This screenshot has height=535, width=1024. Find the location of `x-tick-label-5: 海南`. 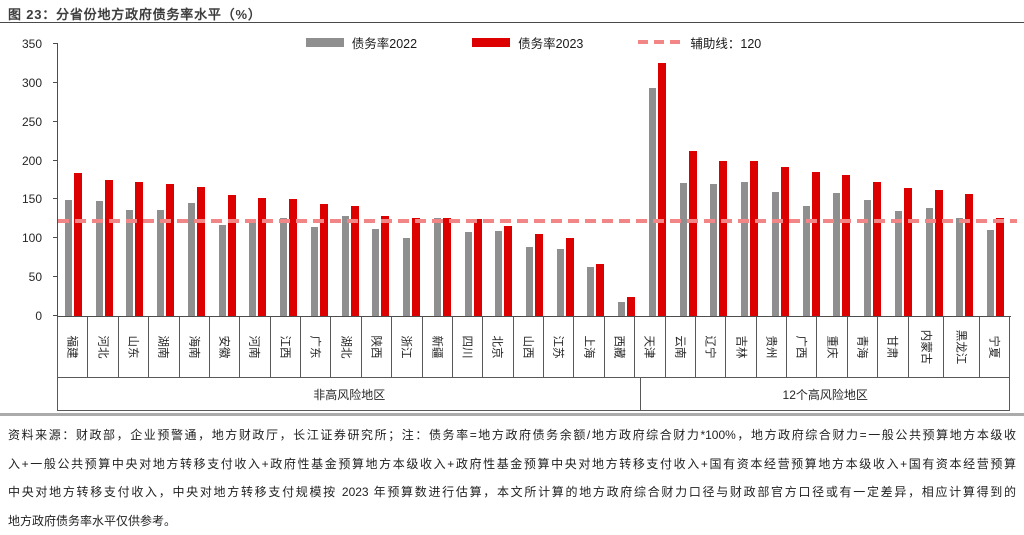

x-tick-label-5: 海南 is located at coordinates (194, 347).